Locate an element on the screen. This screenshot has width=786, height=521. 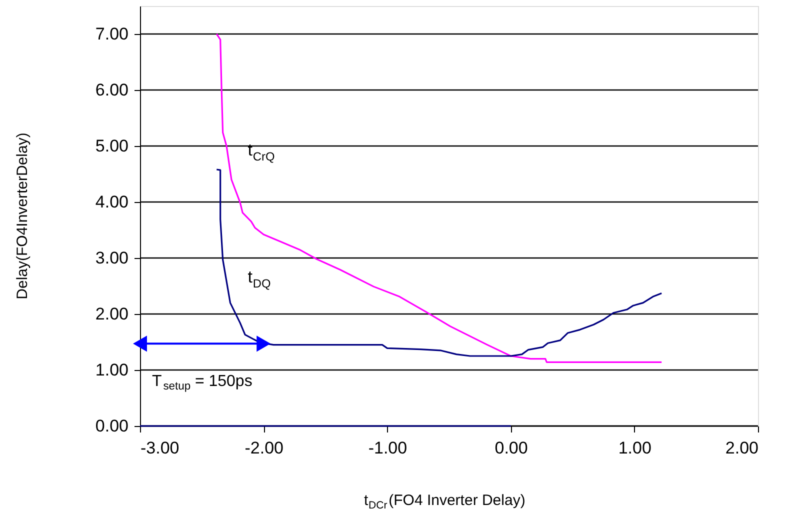
y-tick-label: 6.00 is located at coordinates (111, 90).